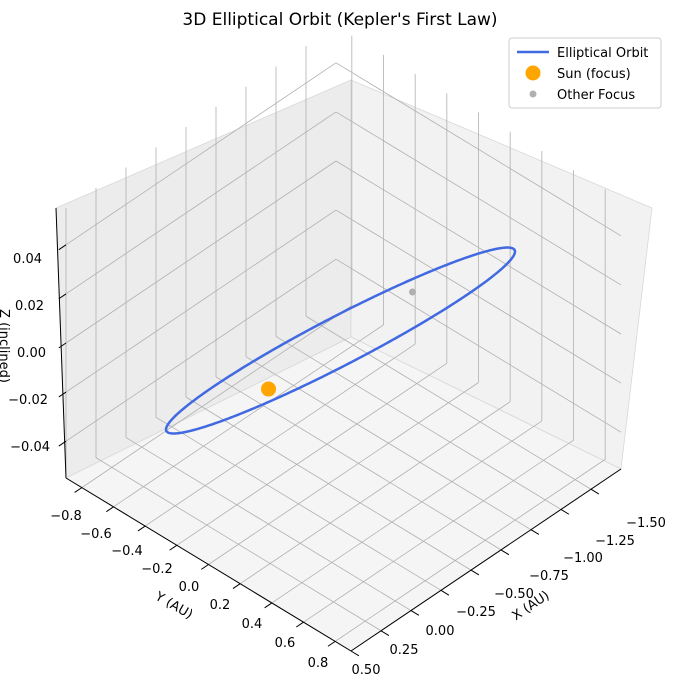  Describe the element at coordinates (285, 643) in the screenshot. I see `y-tick-label: 0.6` at that location.